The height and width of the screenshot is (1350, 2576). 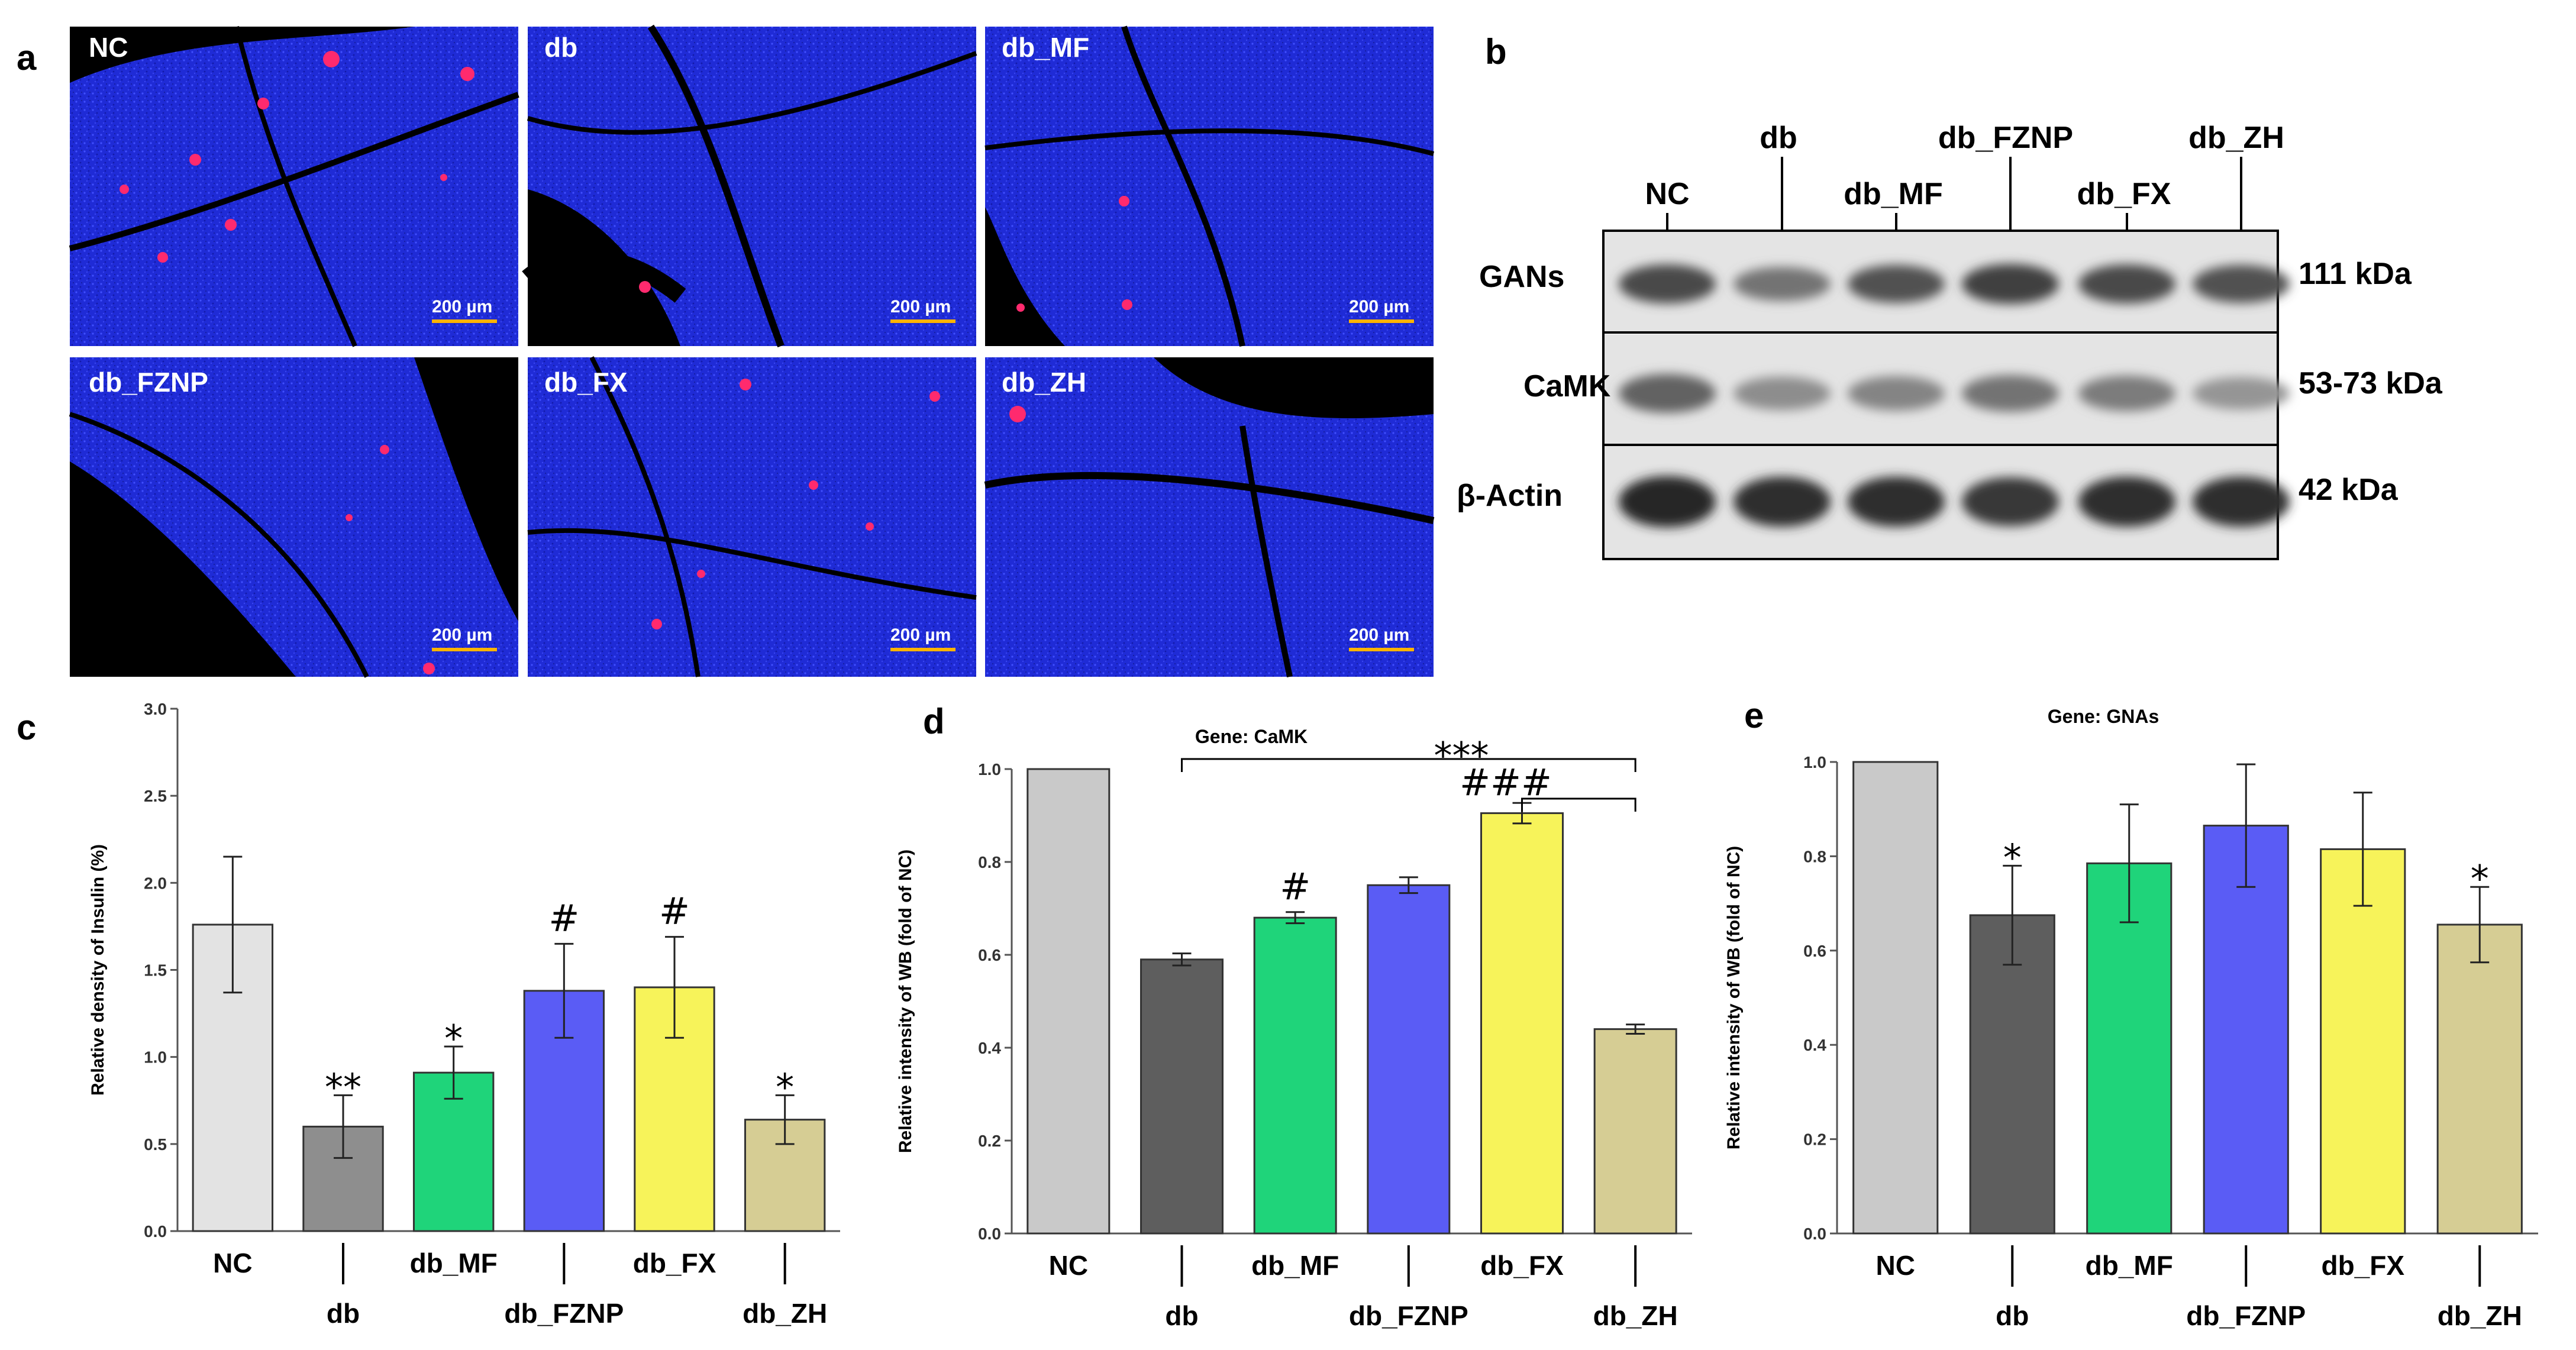 I want to click on lane-label: NC, so click(x=1667, y=194).